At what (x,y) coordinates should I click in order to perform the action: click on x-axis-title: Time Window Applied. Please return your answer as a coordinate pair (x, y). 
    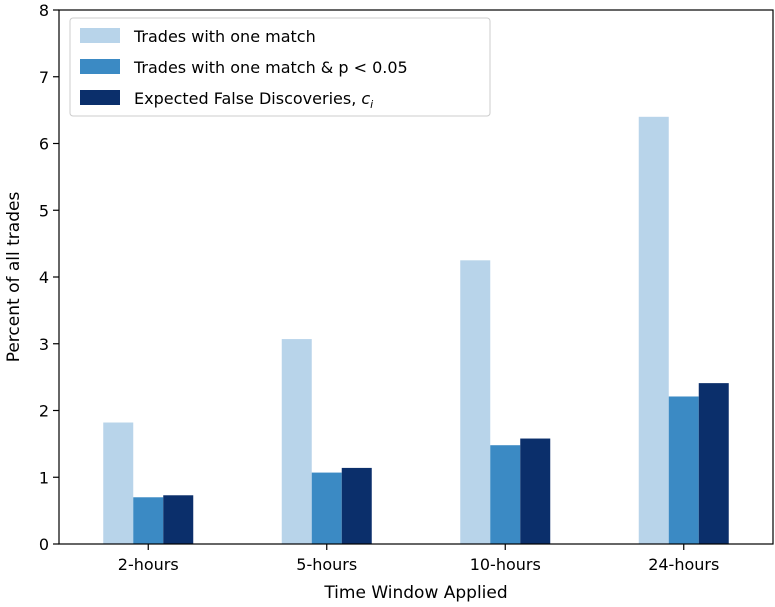
    Looking at the image, I should click on (415, 593).